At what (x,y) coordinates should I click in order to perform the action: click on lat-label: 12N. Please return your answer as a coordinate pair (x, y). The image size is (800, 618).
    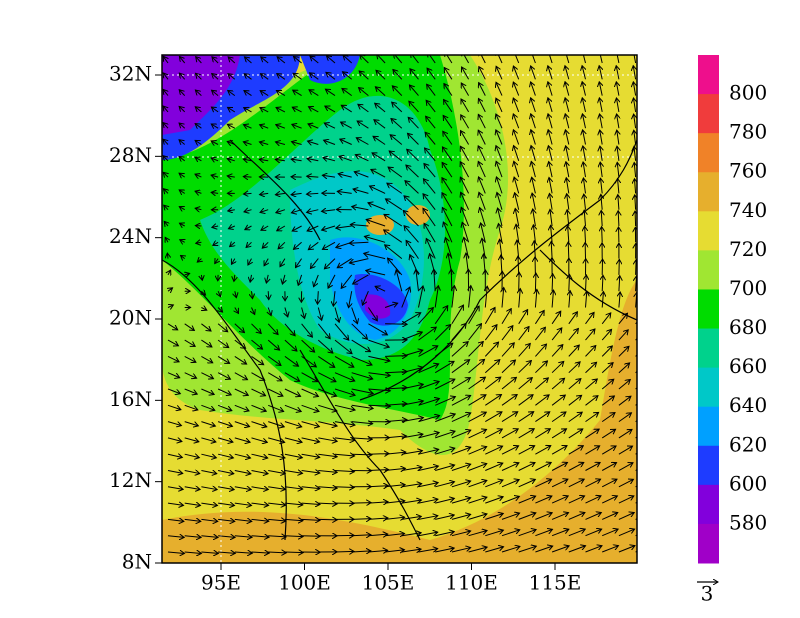
    Looking at the image, I should click on (130, 480).